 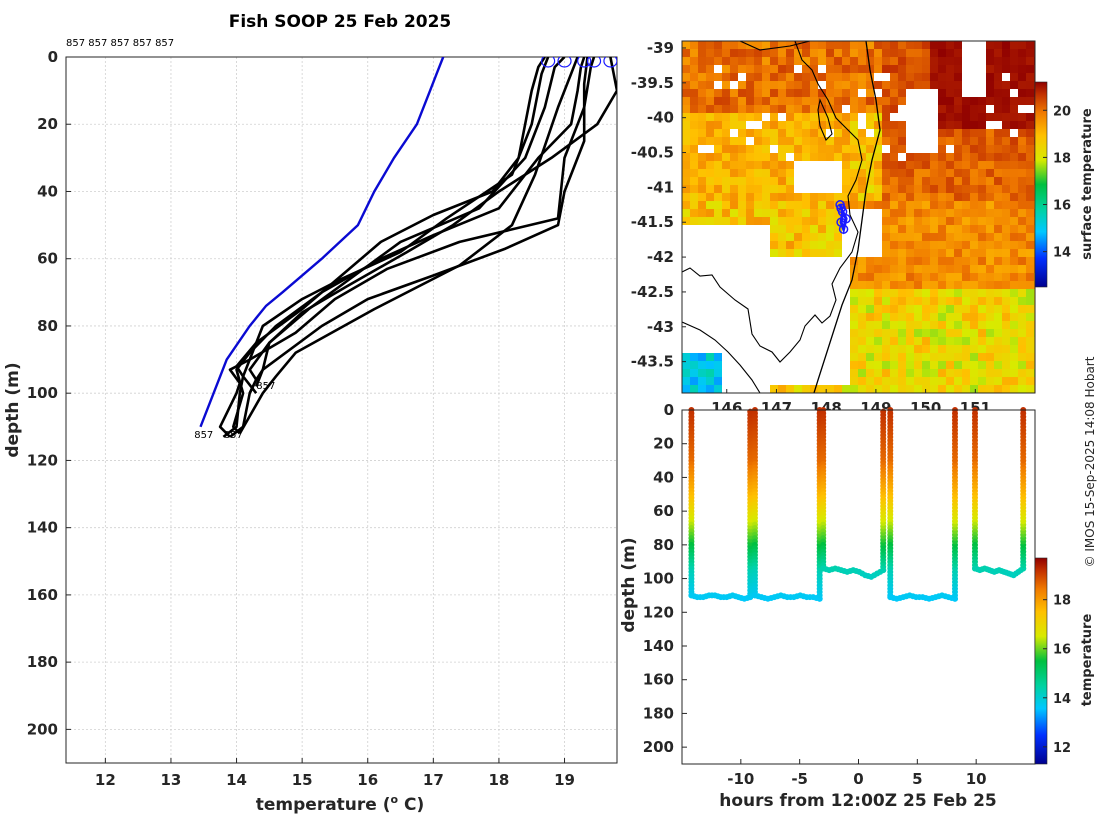 What do you see at coordinates (395, 799) in the screenshot?
I see `profile-x-axis-label-sup: o` at bounding box center [395, 799].